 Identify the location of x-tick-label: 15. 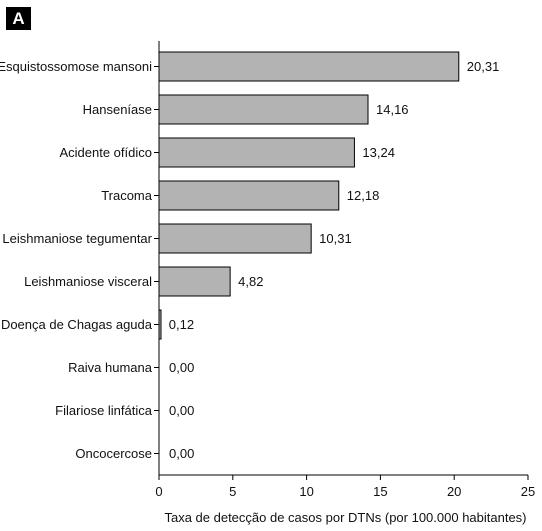
(380, 491).